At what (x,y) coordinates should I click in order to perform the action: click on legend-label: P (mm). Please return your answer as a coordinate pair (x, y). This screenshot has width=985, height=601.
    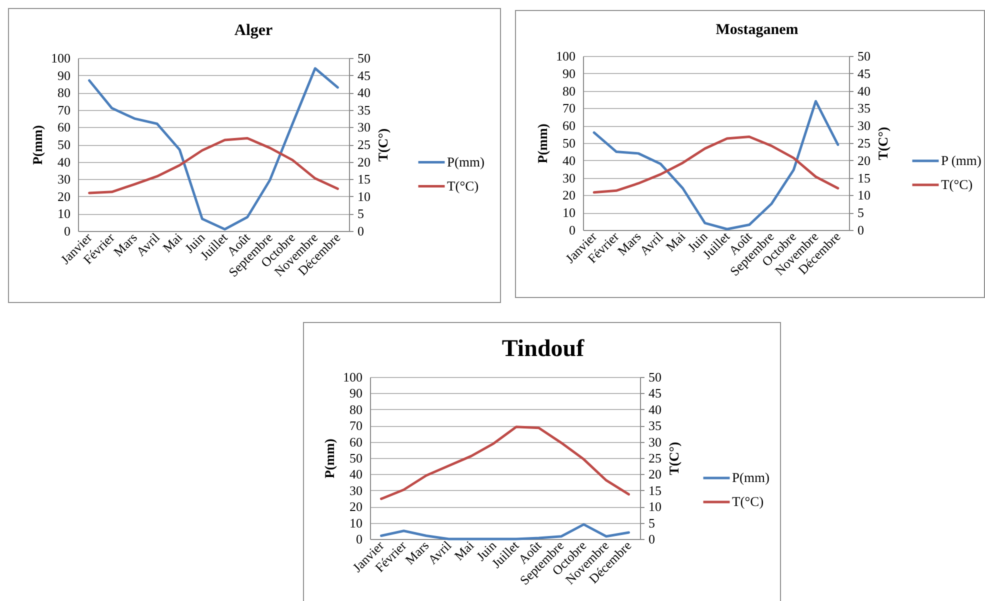
    Looking at the image, I should click on (961, 160).